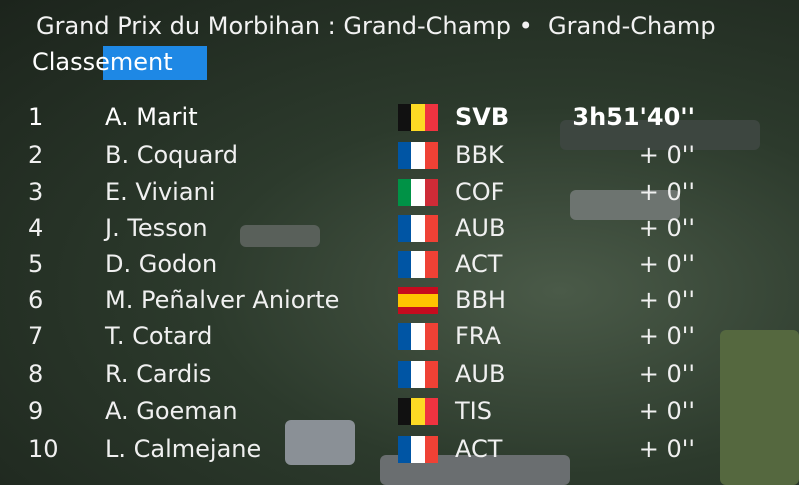 The width and height of the screenshot is (799, 485). What do you see at coordinates (36, 374) in the screenshot?
I see `rank: 8` at bounding box center [36, 374].